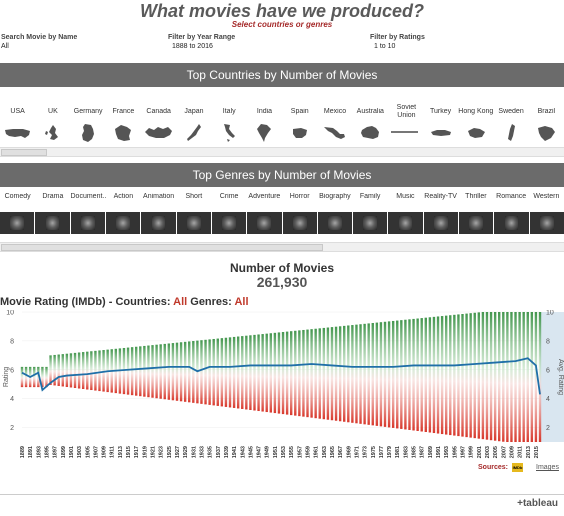 This screenshot has width=564, height=516. What do you see at coordinates (123, 133) in the screenshot?
I see `country-map-france` at bounding box center [123, 133].